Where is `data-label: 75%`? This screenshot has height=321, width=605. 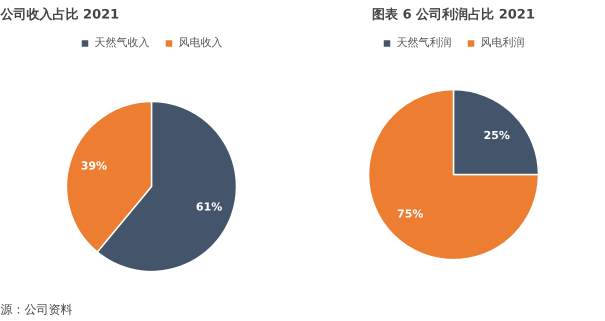 data-label: 75% is located at coordinates (410, 213).